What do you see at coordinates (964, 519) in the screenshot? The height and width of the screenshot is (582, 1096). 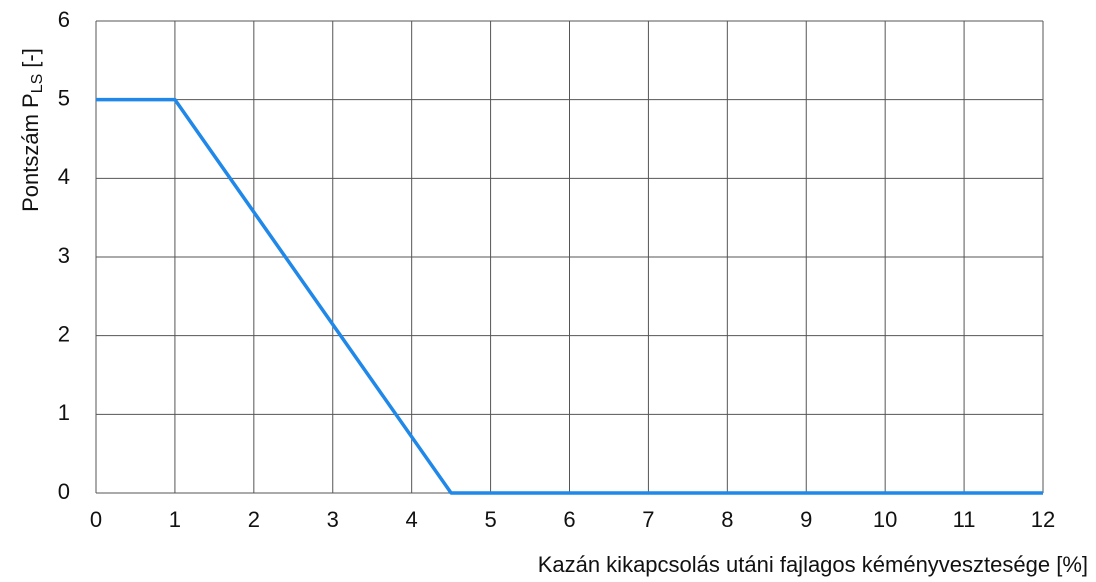 I see `x-tick-label: 11` at bounding box center [964, 519].